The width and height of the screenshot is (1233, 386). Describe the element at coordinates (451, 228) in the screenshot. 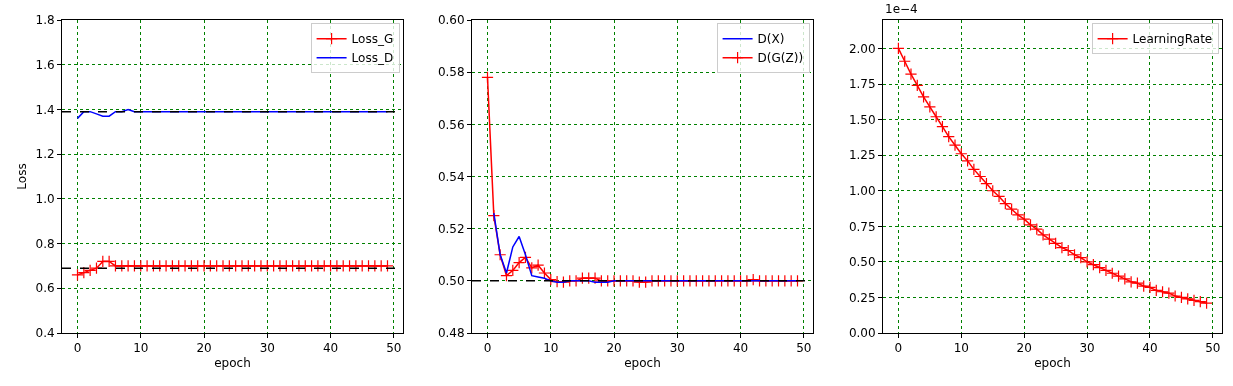

I see `y-tick-label: 0.52` at that location.